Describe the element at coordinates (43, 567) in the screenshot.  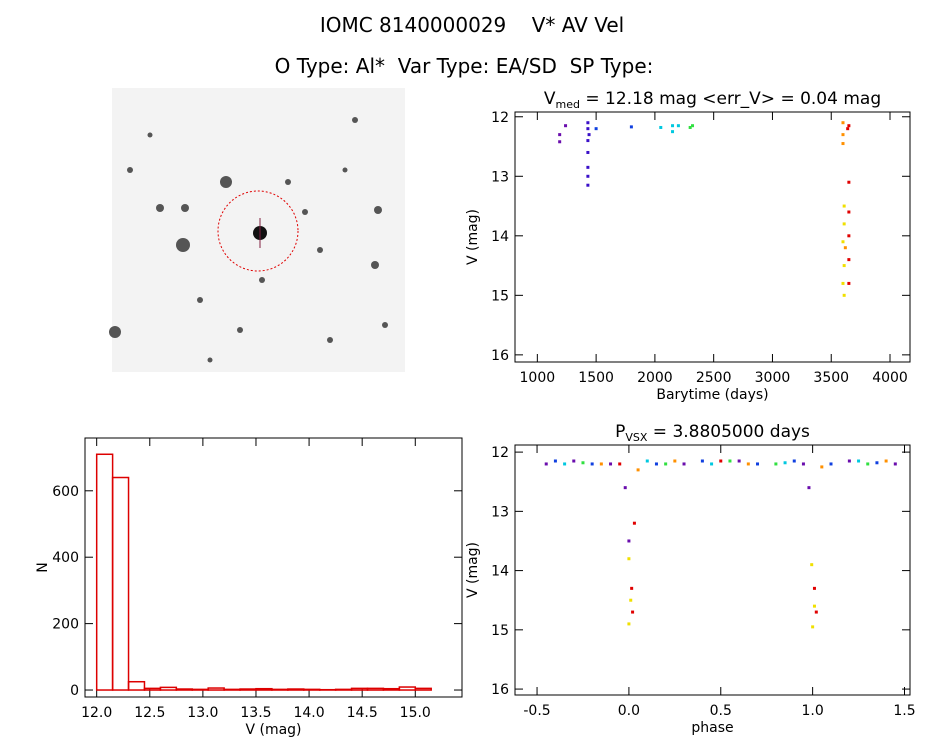
I see `y-axis-label: N` at that location.